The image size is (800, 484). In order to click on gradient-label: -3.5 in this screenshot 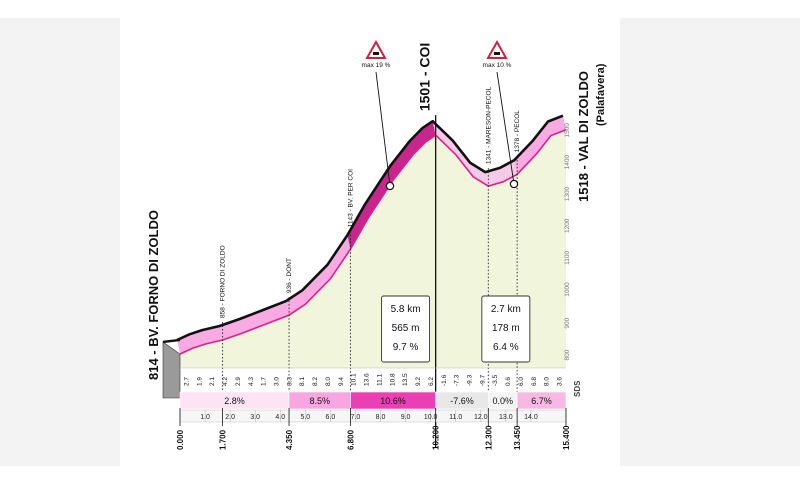, I will do `click(495, 380)`.